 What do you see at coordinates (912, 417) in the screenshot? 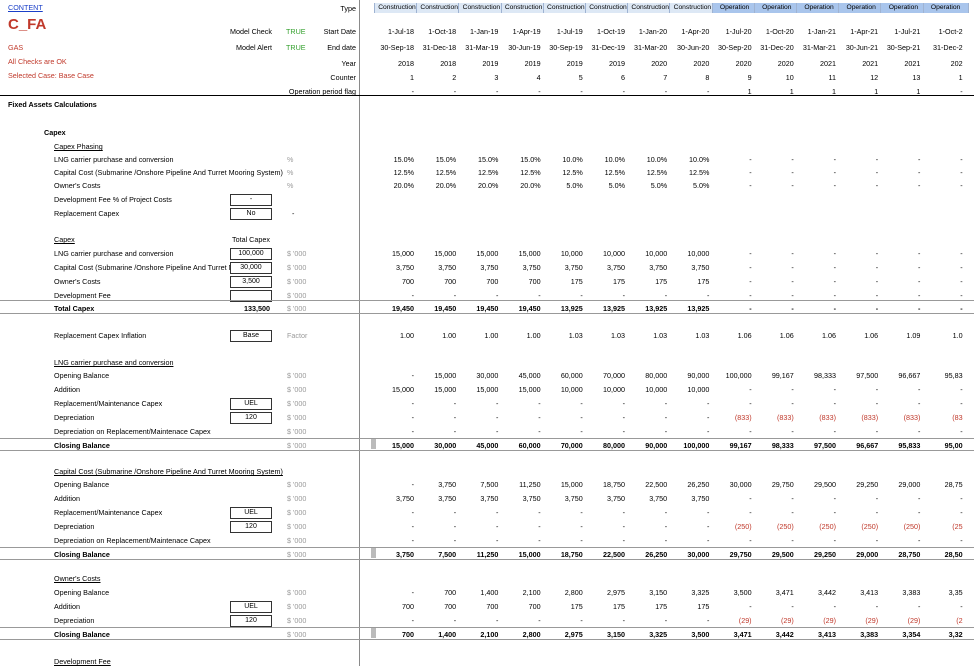
I see `section-value: (833)` at bounding box center [912, 417].